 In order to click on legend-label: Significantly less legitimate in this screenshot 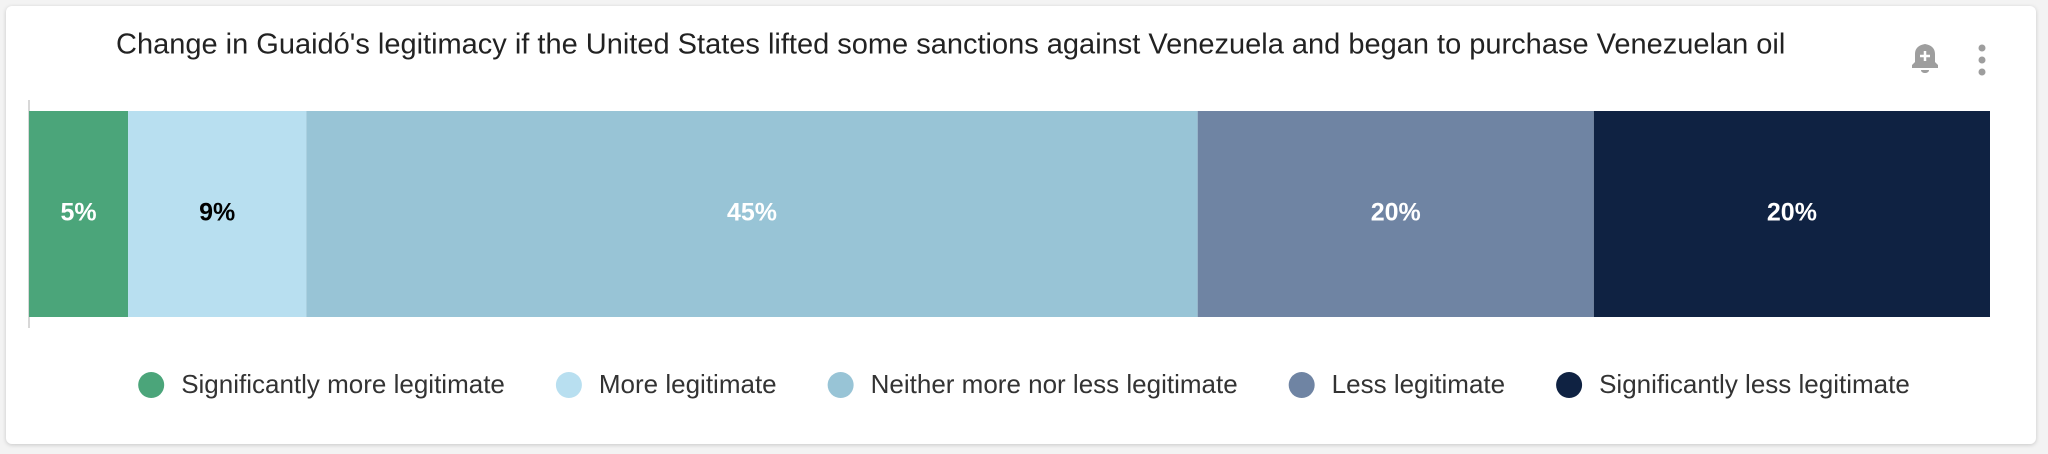, I will do `click(1754, 384)`.